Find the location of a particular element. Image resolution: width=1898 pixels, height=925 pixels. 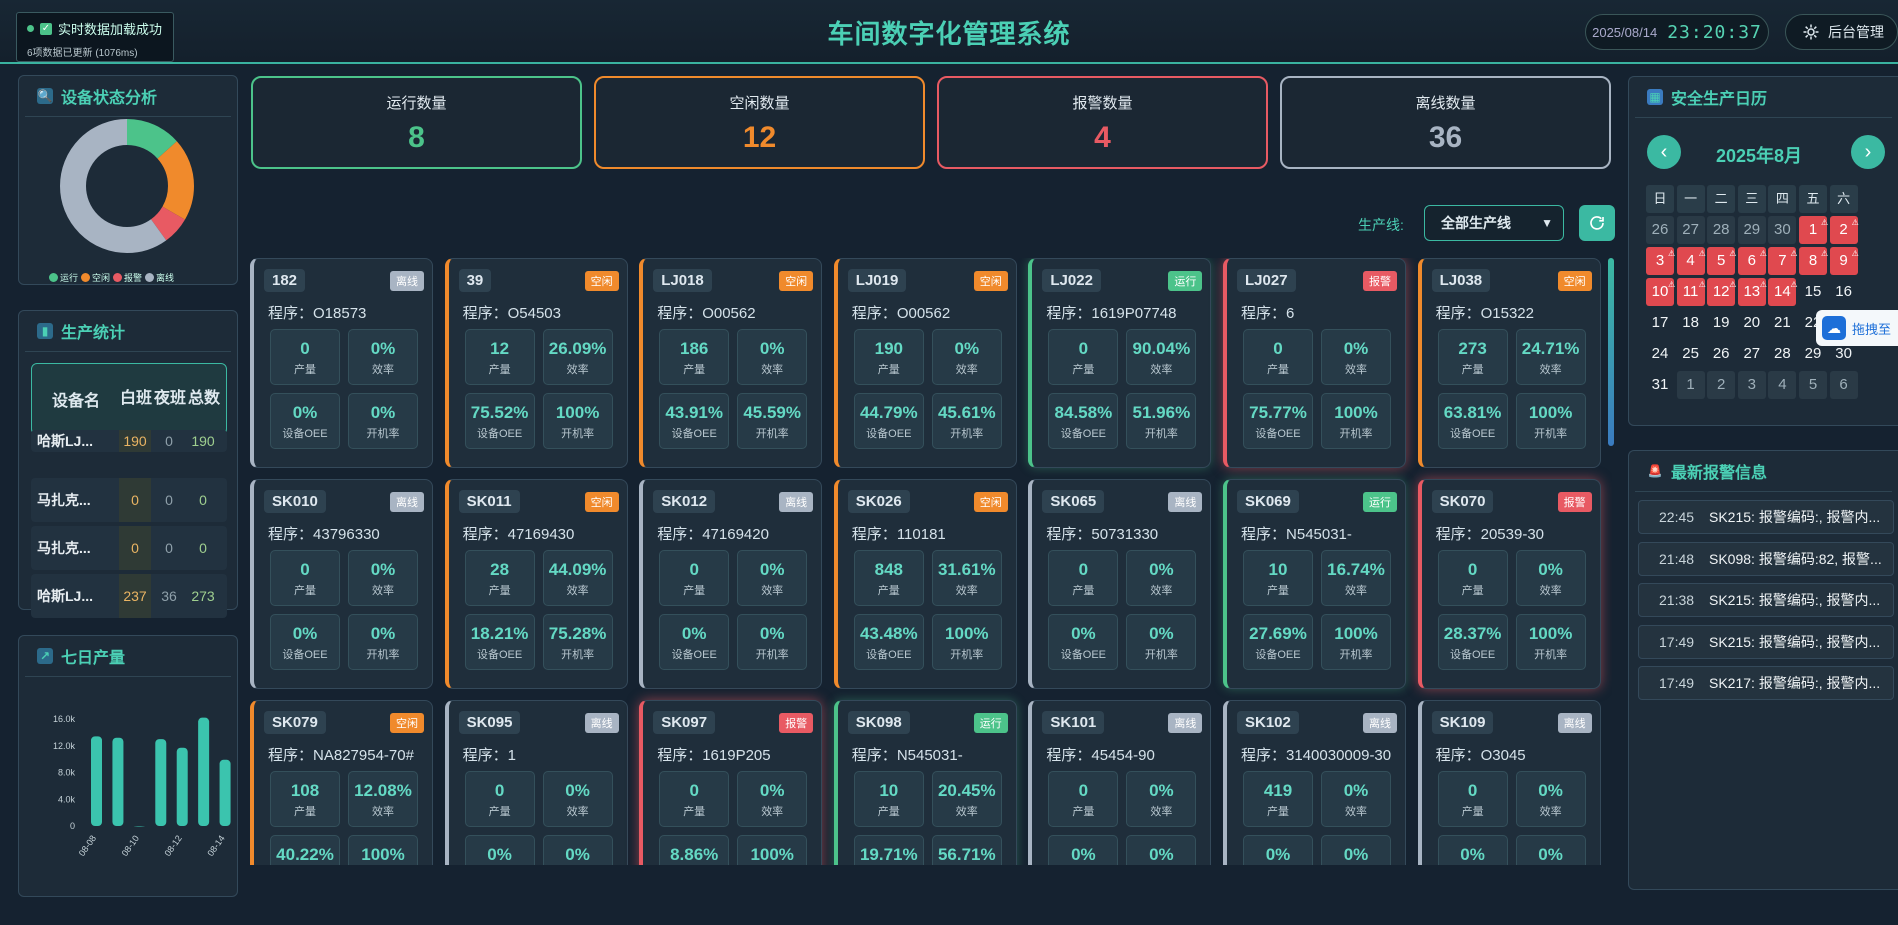

line-select: 全部生产线 ▼ is located at coordinates (1494, 223).